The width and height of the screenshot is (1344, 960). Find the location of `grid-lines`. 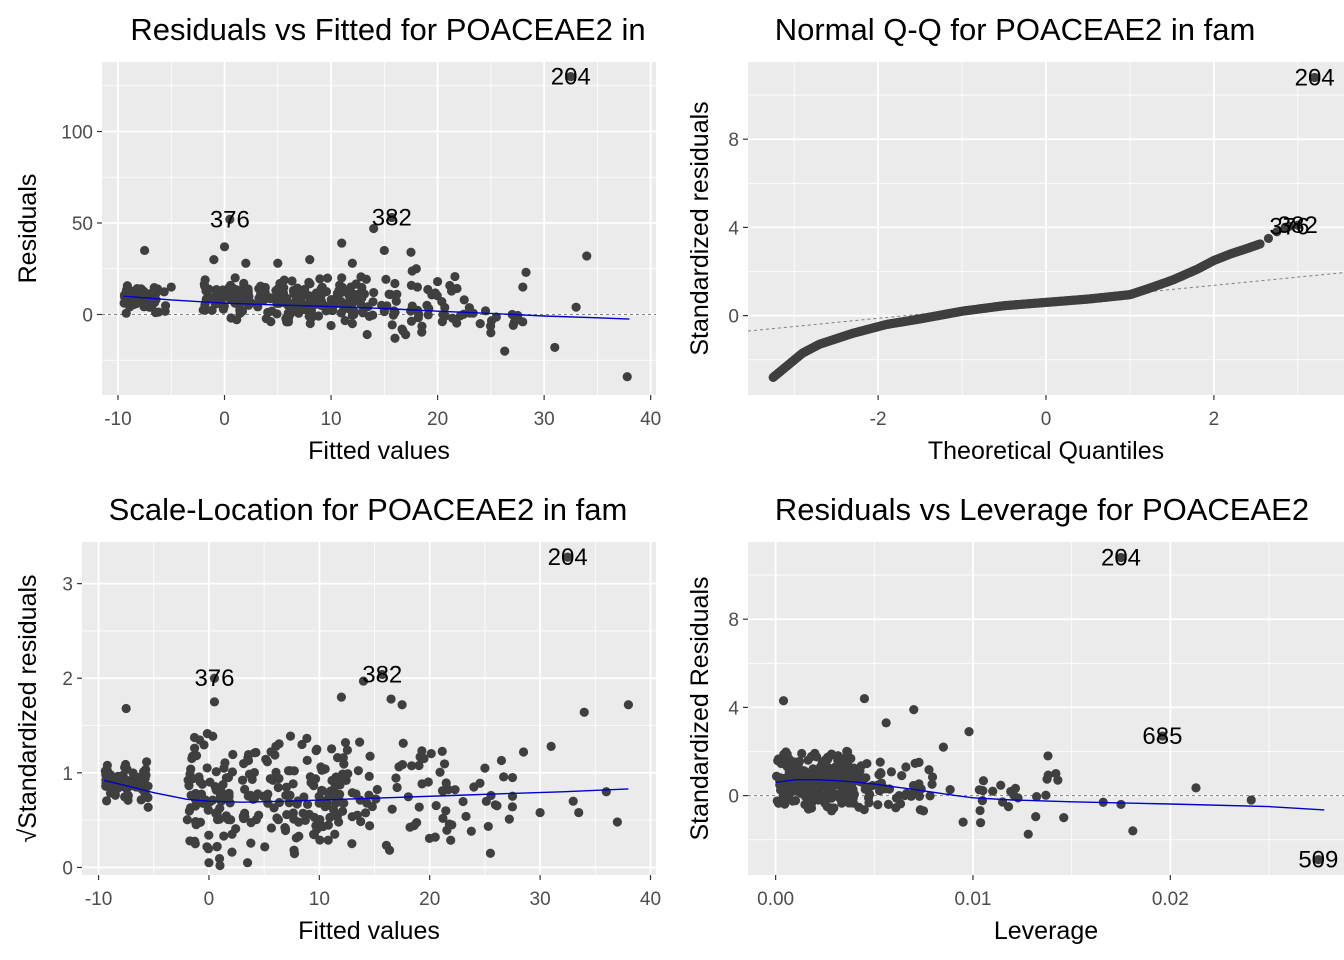

grid-lines is located at coordinates (369, 708).